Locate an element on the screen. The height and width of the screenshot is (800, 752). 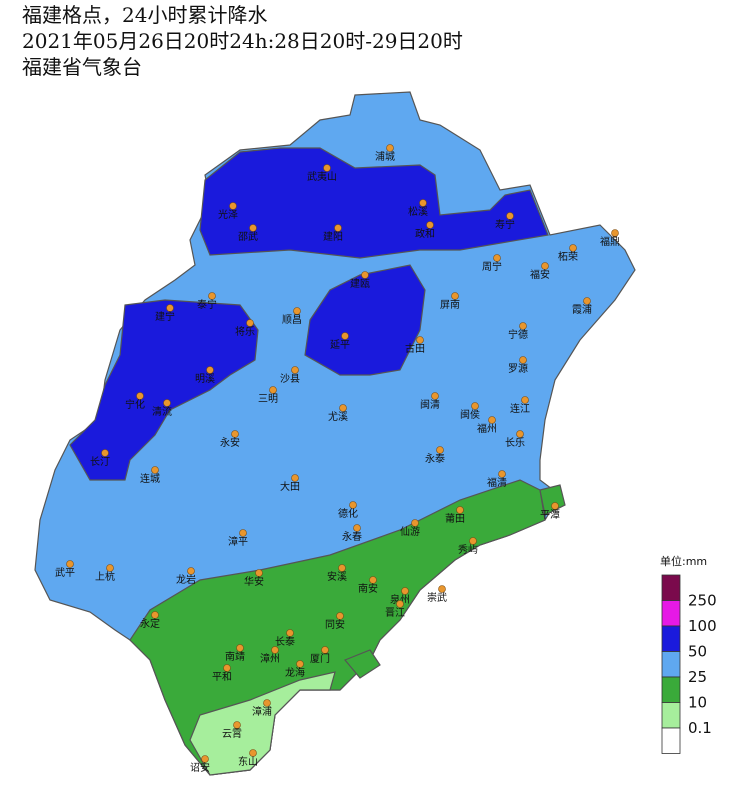
legend-unit: 单位:mm is located at coordinates (683, 561).